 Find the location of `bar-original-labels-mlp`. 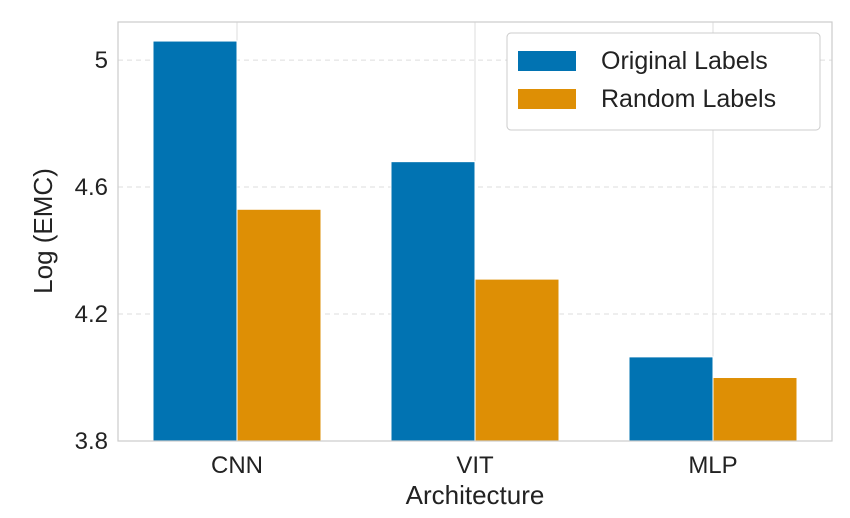

bar-original-labels-mlp is located at coordinates (671, 399).